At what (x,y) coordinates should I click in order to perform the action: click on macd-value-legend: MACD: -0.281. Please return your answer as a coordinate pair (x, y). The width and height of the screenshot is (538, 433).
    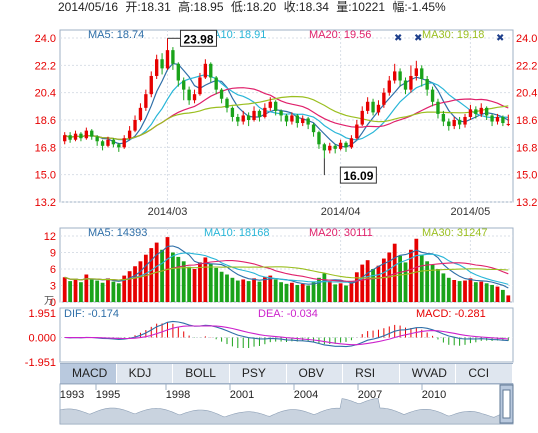
    Looking at the image, I should click on (451, 314).